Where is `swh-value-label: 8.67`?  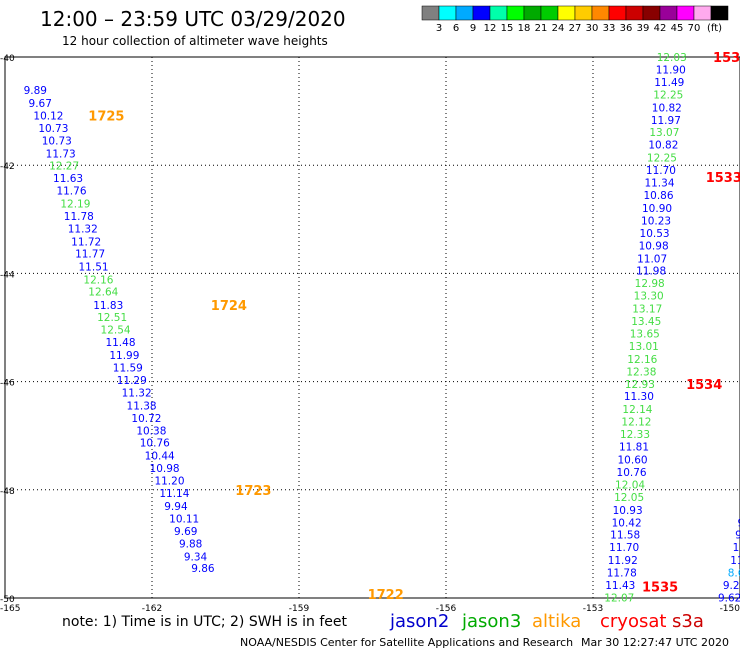
swh-value-label: 8.67 is located at coordinates (734, 574).